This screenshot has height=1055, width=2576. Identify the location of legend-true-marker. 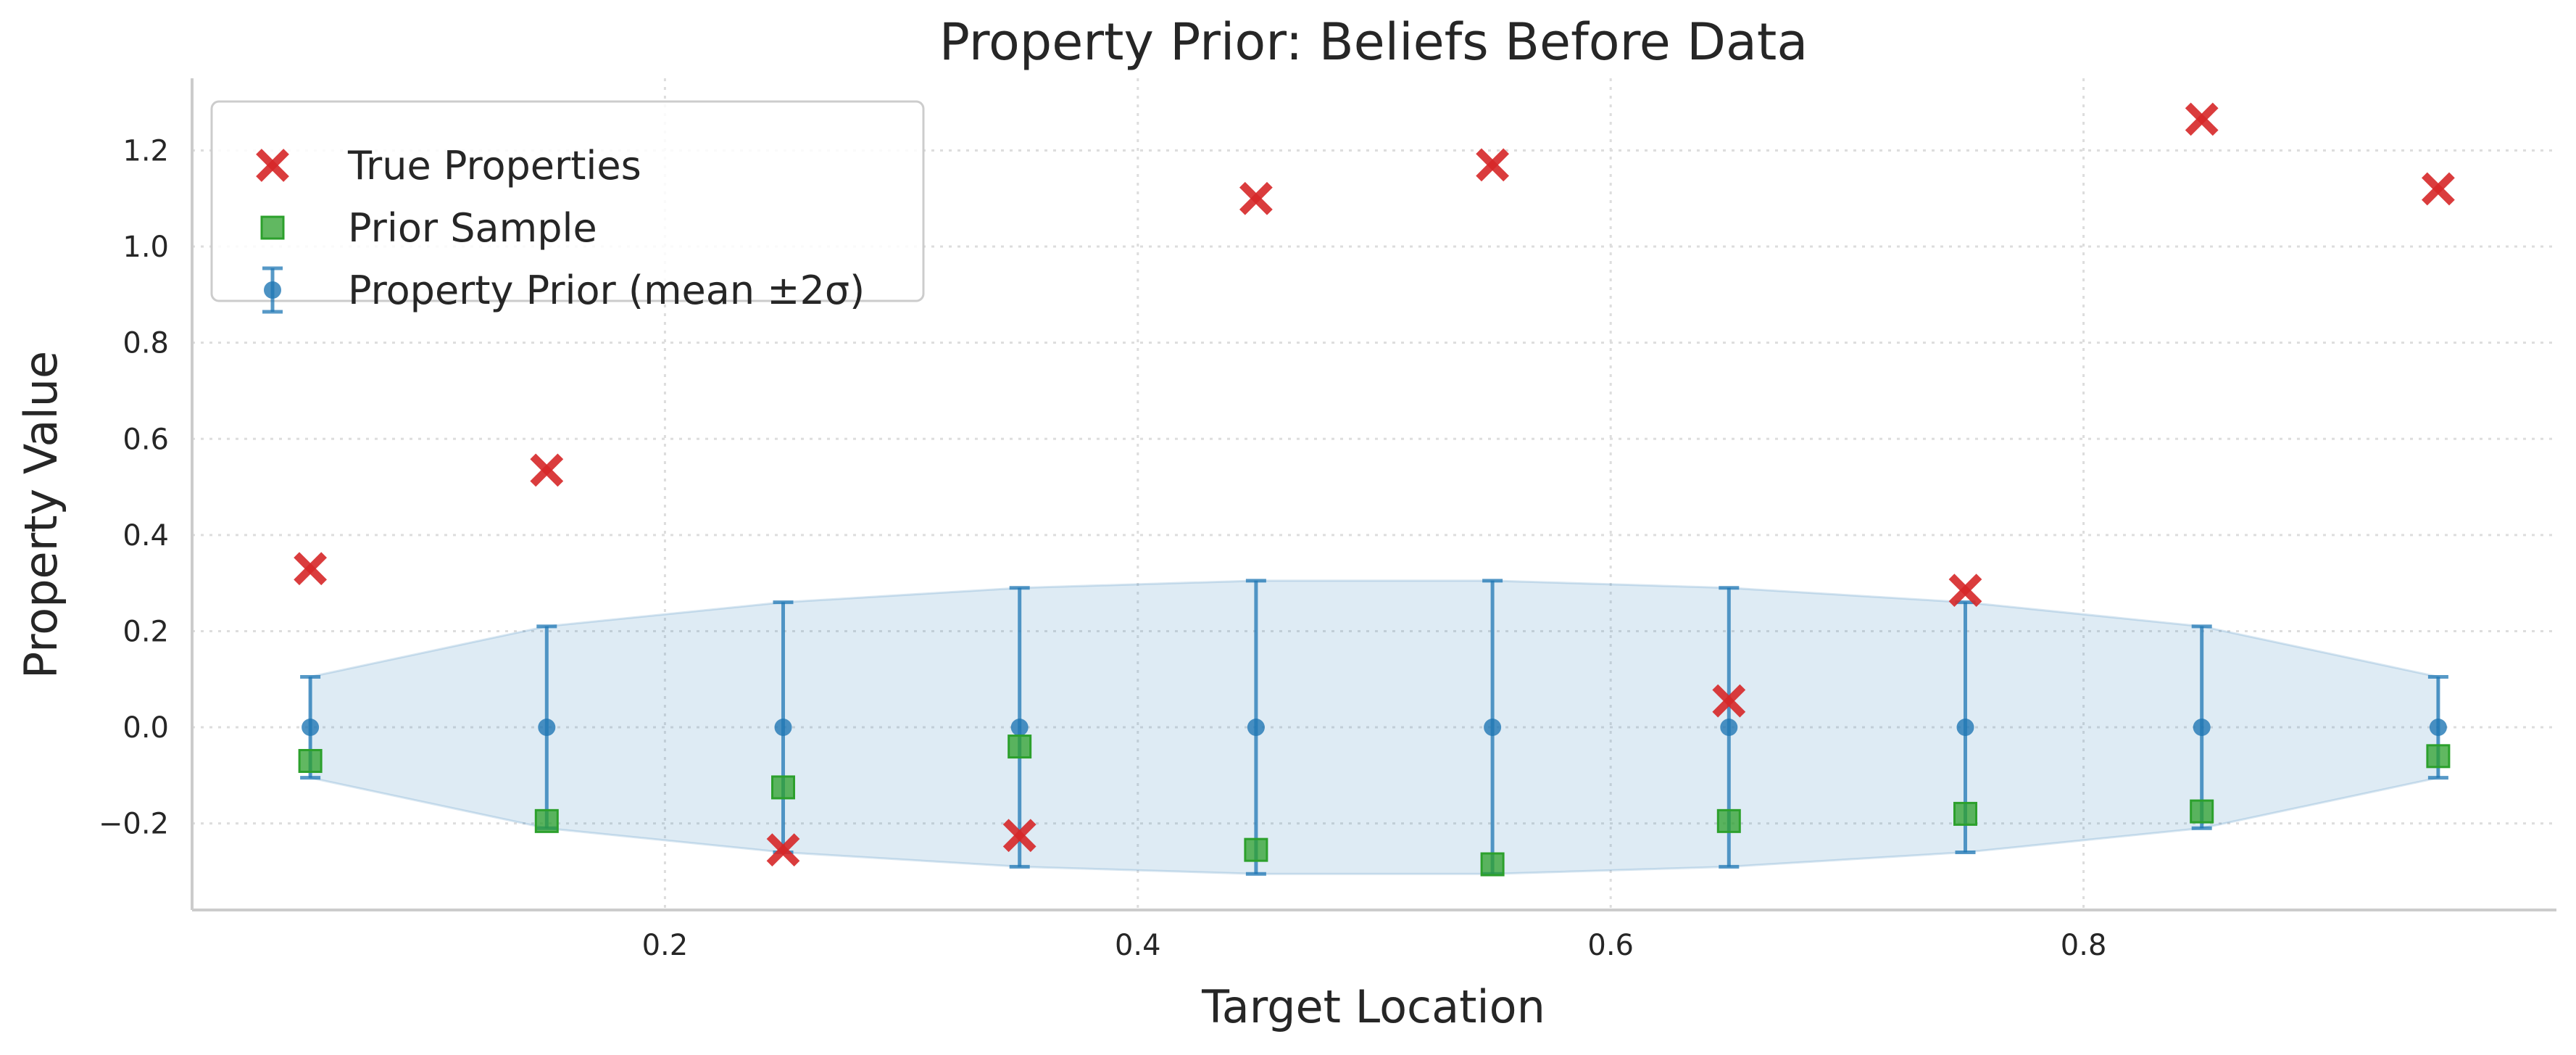
(272, 165).